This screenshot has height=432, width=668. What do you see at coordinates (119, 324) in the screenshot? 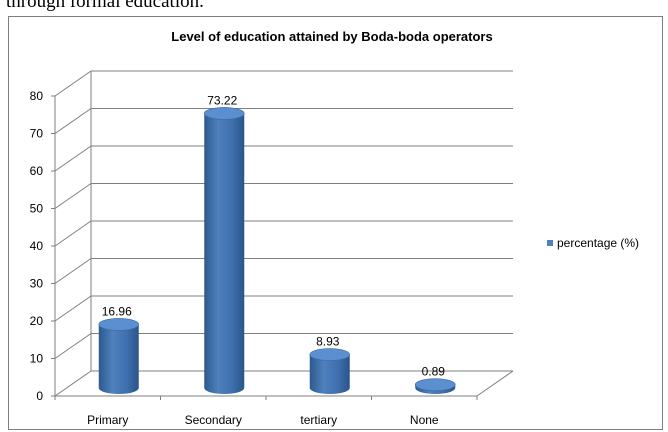
I see `bar-top-primary` at bounding box center [119, 324].